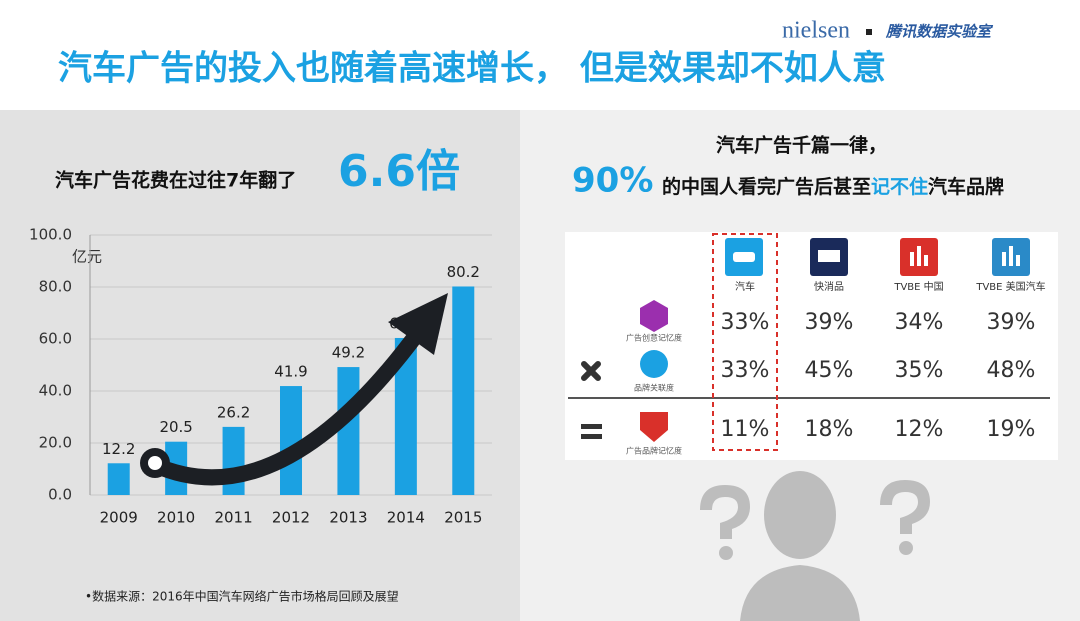  Describe the element at coordinates (835, 340) in the screenshot. I see `icons` at that location.